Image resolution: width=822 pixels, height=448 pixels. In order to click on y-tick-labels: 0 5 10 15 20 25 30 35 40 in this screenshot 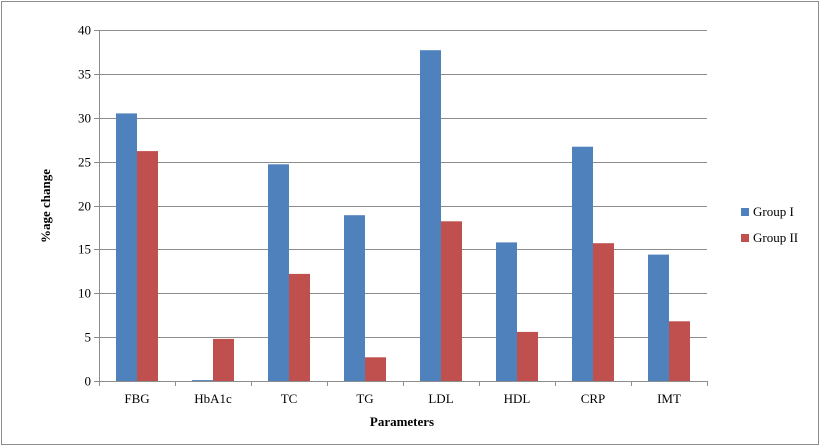, I will do `click(84, 206)`.